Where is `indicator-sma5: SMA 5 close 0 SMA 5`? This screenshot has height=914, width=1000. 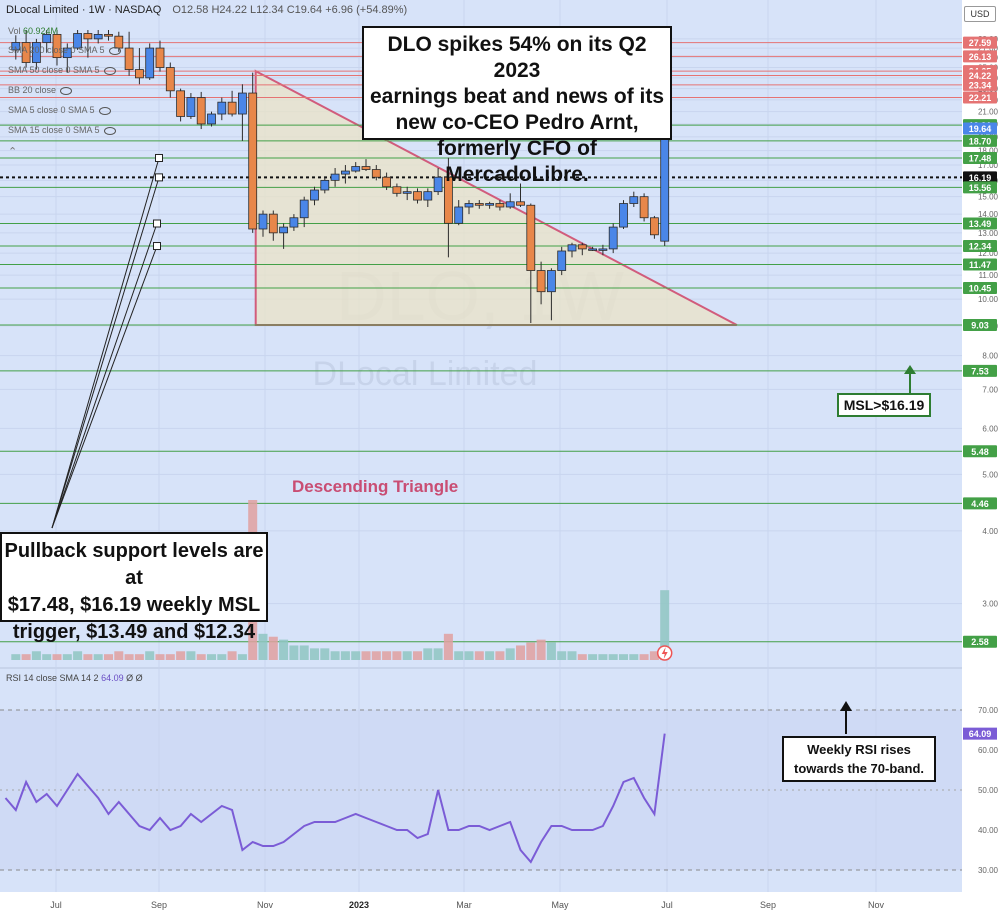
indicator-sma5: SMA 5 close 0 SMA 5 is located at coordinates (59, 110).